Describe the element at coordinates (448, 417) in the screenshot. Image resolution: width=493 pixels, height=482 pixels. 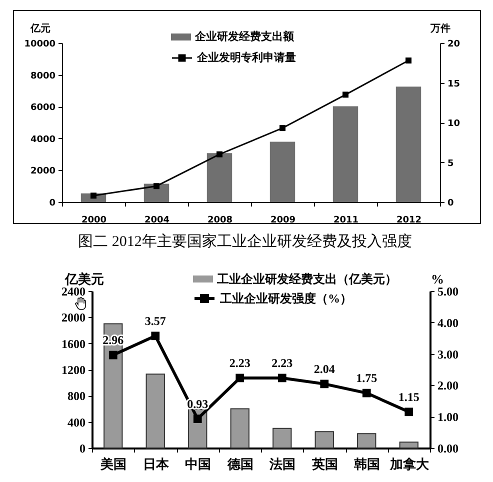
I see `y2-tick-label: 1.00` at that location.